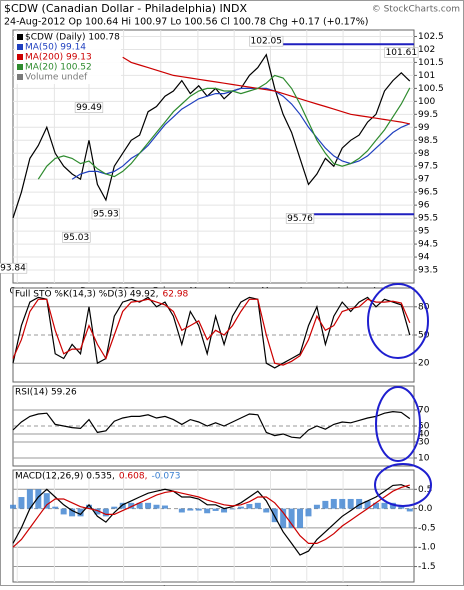 Image resolution: width=464 pixels, height=590 pixels. I want to click on y-tick-label: 95, so click(423, 232).